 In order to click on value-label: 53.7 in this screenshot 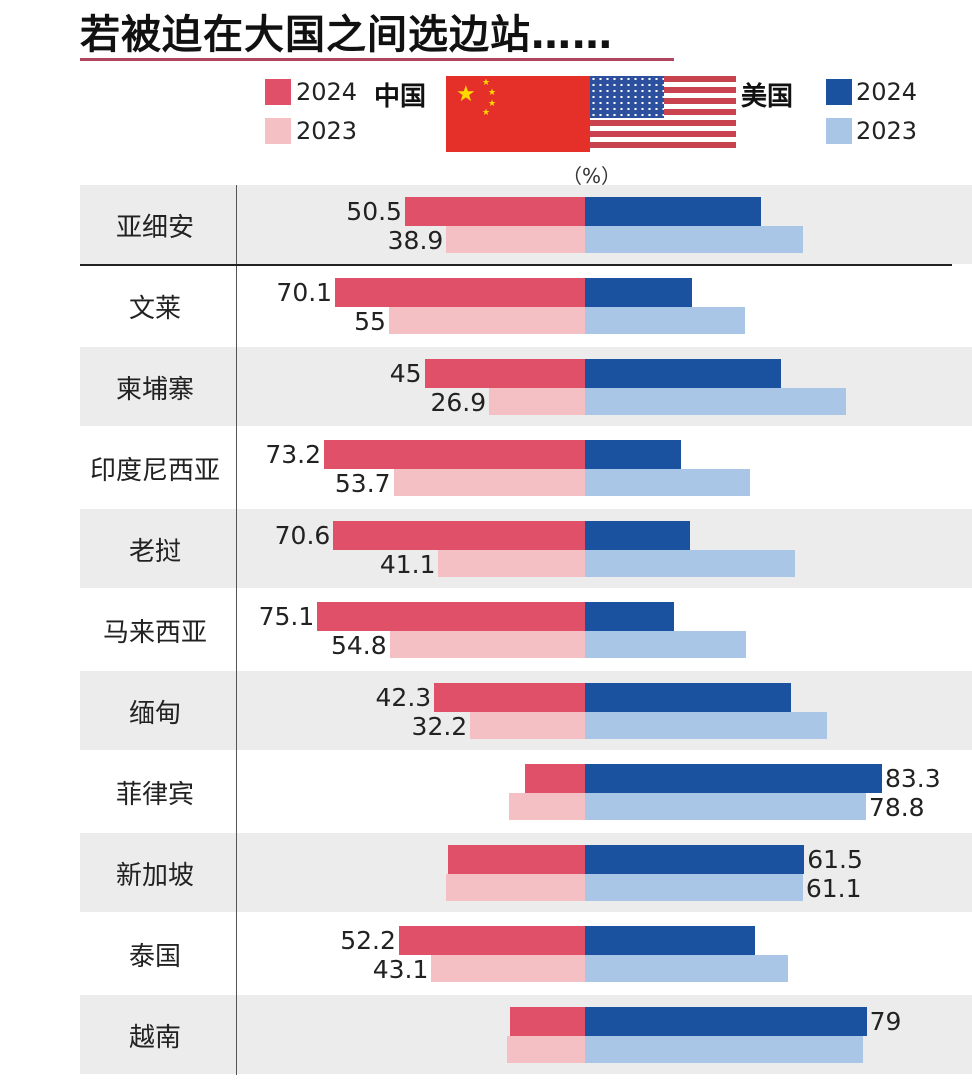, I will do `click(362, 483)`.